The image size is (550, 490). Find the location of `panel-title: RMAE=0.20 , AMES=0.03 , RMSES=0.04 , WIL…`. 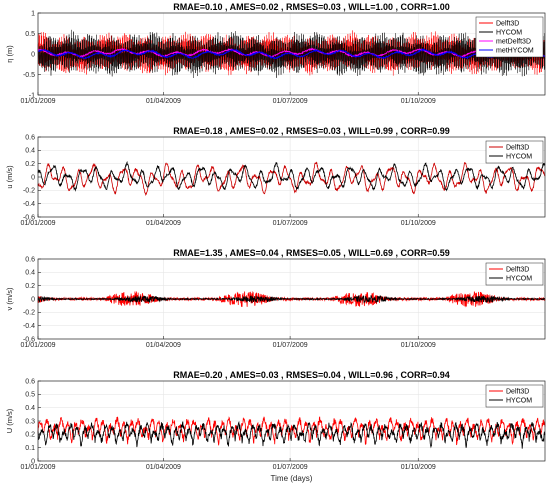

panel-title: RMAE=0.20 , AMES=0.03 , RMSES=0.04 , WIL… is located at coordinates (311, 375).